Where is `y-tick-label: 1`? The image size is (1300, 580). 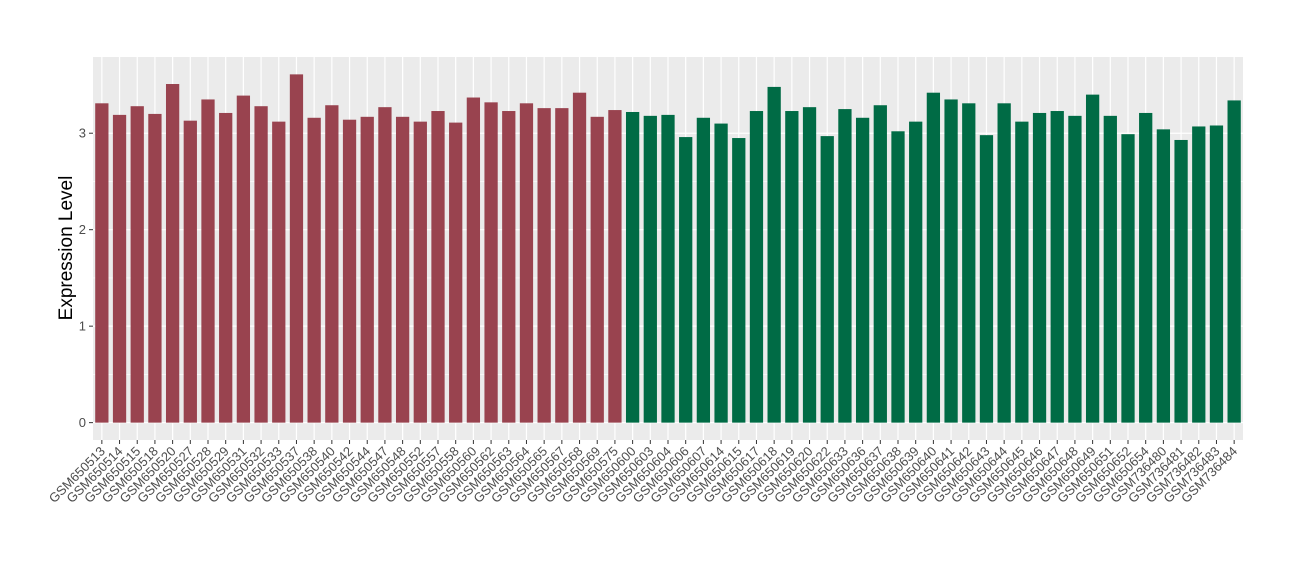
y-tick-label: 1 is located at coordinates (82, 326).